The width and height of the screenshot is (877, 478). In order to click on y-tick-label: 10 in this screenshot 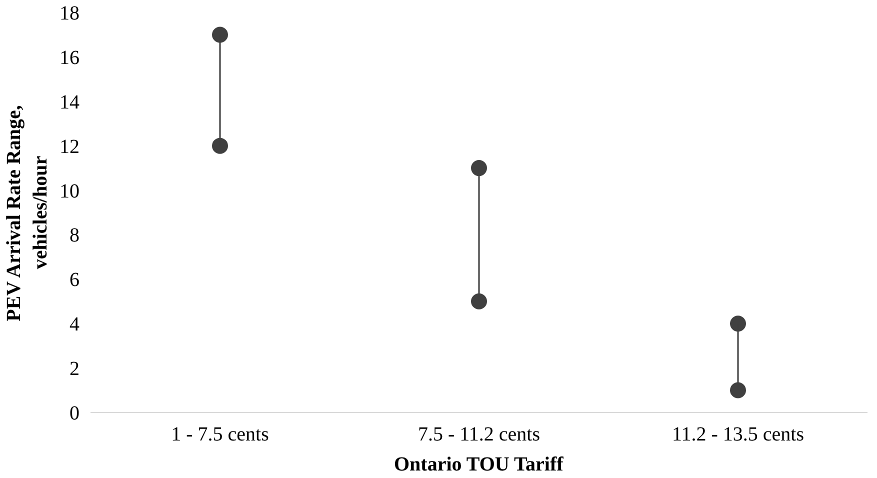, I will do `click(70, 191)`.